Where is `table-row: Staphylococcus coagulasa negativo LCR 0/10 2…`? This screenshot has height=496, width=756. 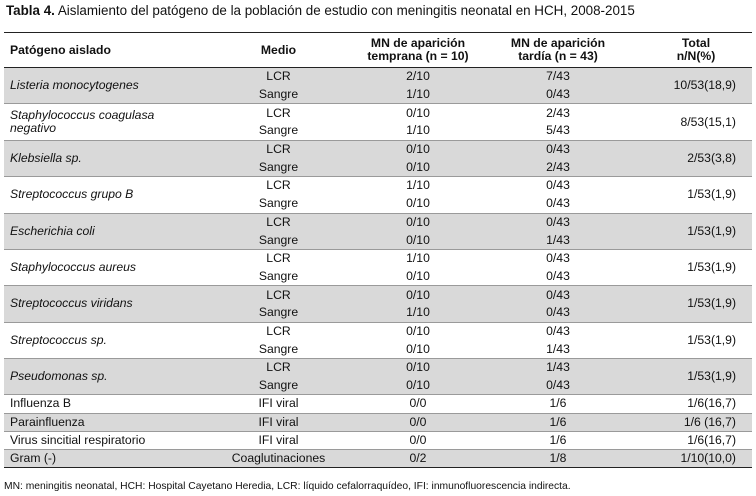 table-row: Staphylococcus coagulasa negativo LCR 0/10 2… is located at coordinates (378, 122).